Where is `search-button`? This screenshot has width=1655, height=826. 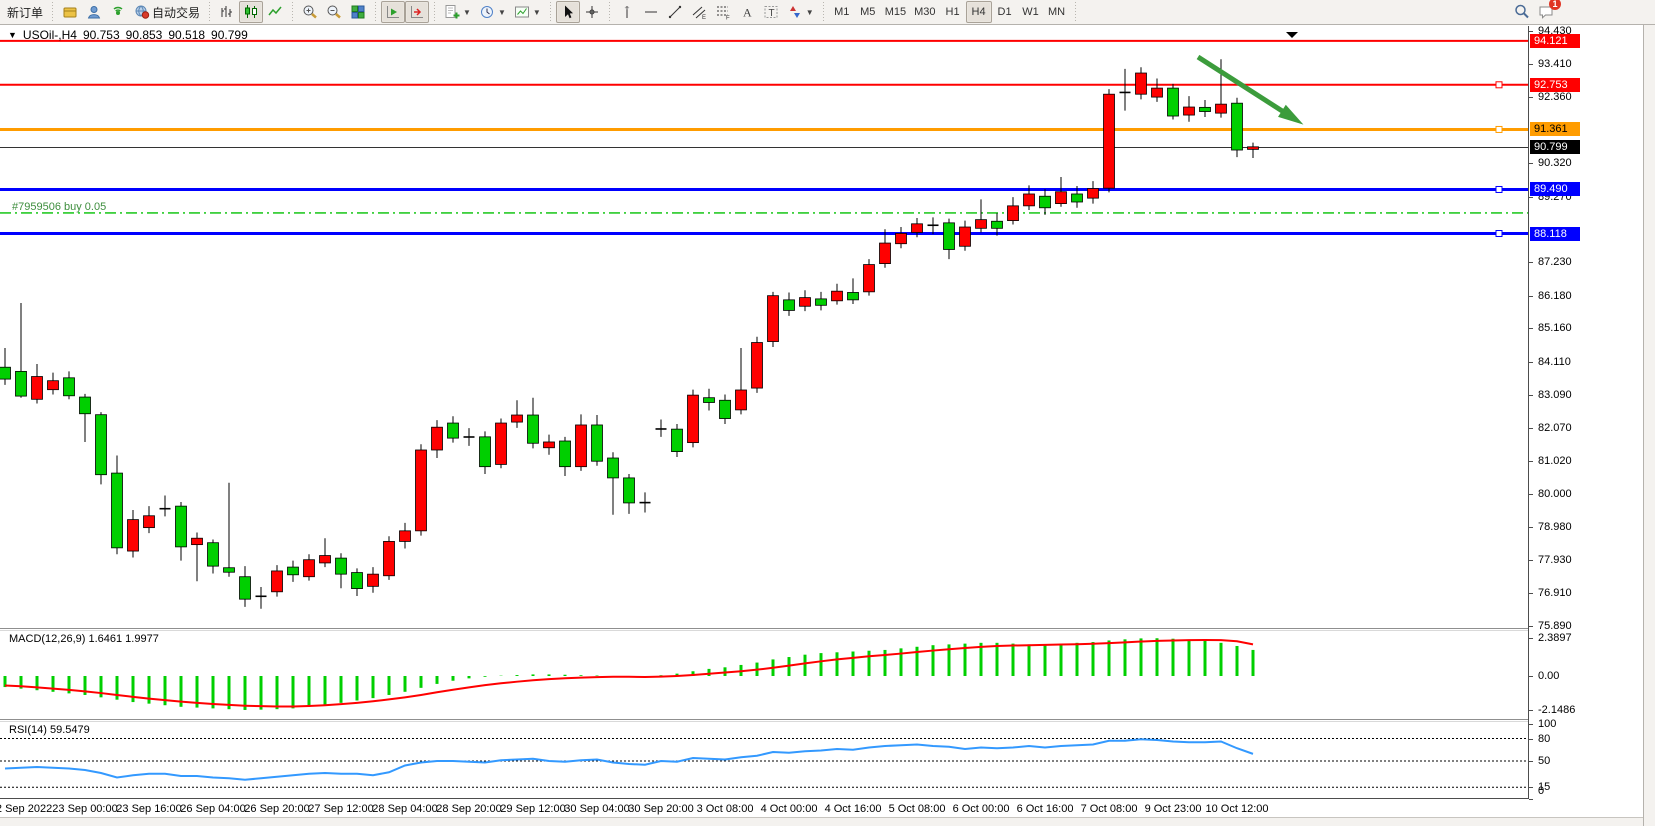 search-button is located at coordinates (1522, 12).